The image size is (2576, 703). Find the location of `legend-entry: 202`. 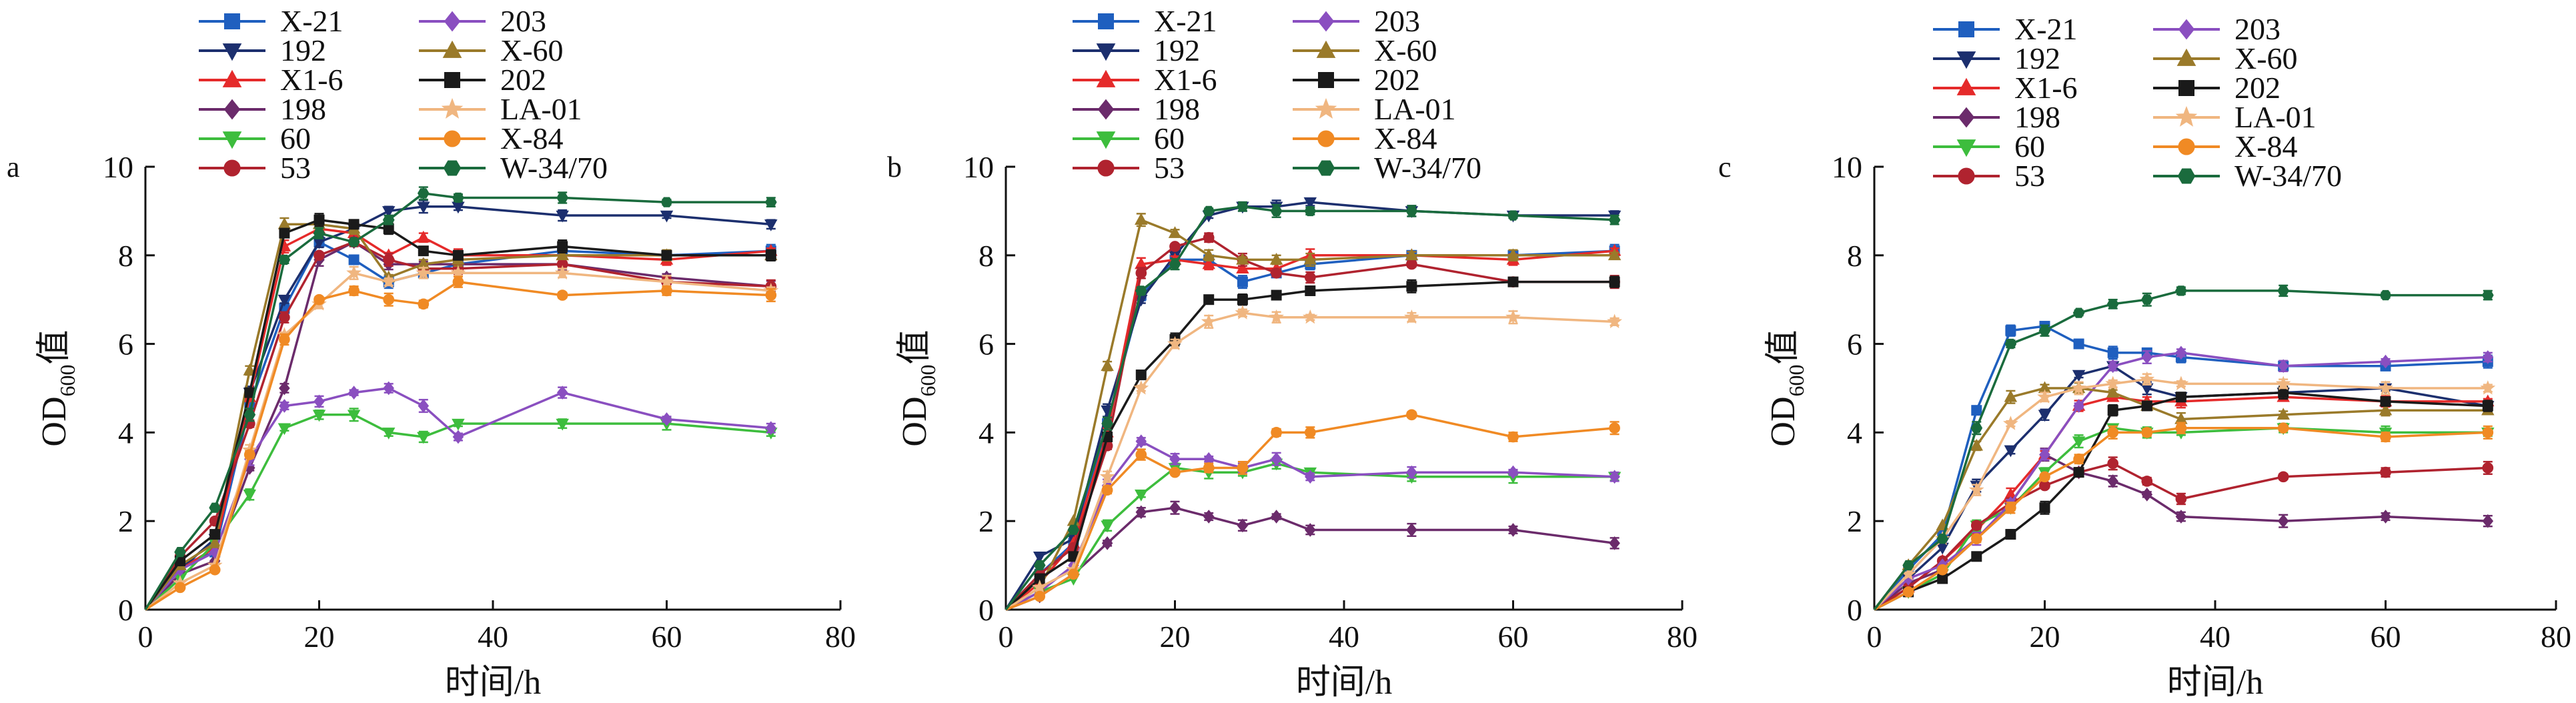

legend-entry: 202 is located at coordinates (2217, 88).